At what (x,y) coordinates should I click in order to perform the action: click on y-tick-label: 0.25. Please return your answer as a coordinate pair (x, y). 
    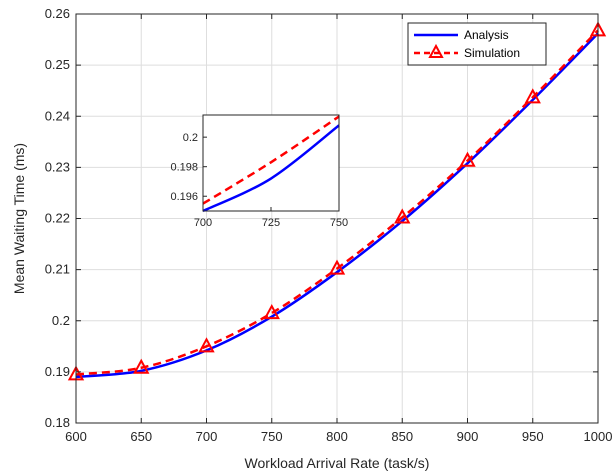
    Looking at the image, I should click on (57, 64).